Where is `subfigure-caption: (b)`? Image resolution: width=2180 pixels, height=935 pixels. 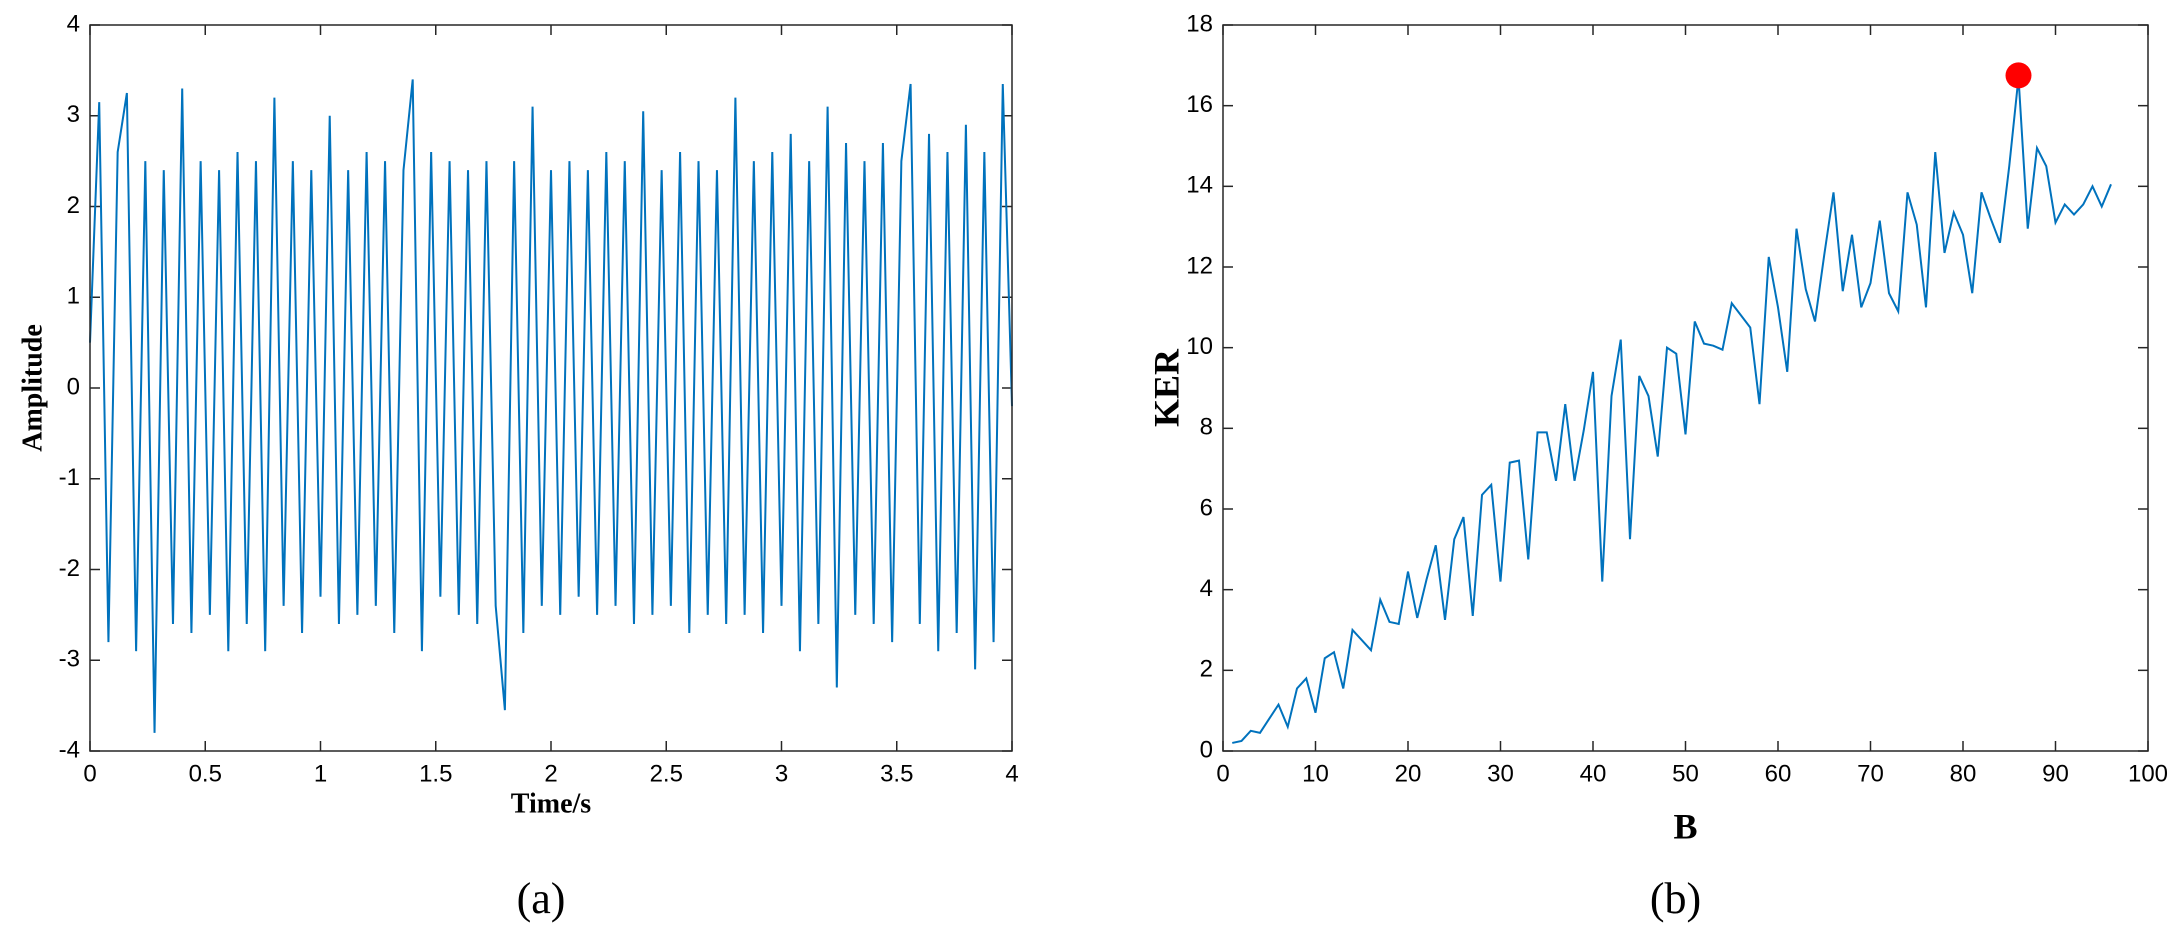
subfigure-caption: (b) is located at coordinates (1675, 898).